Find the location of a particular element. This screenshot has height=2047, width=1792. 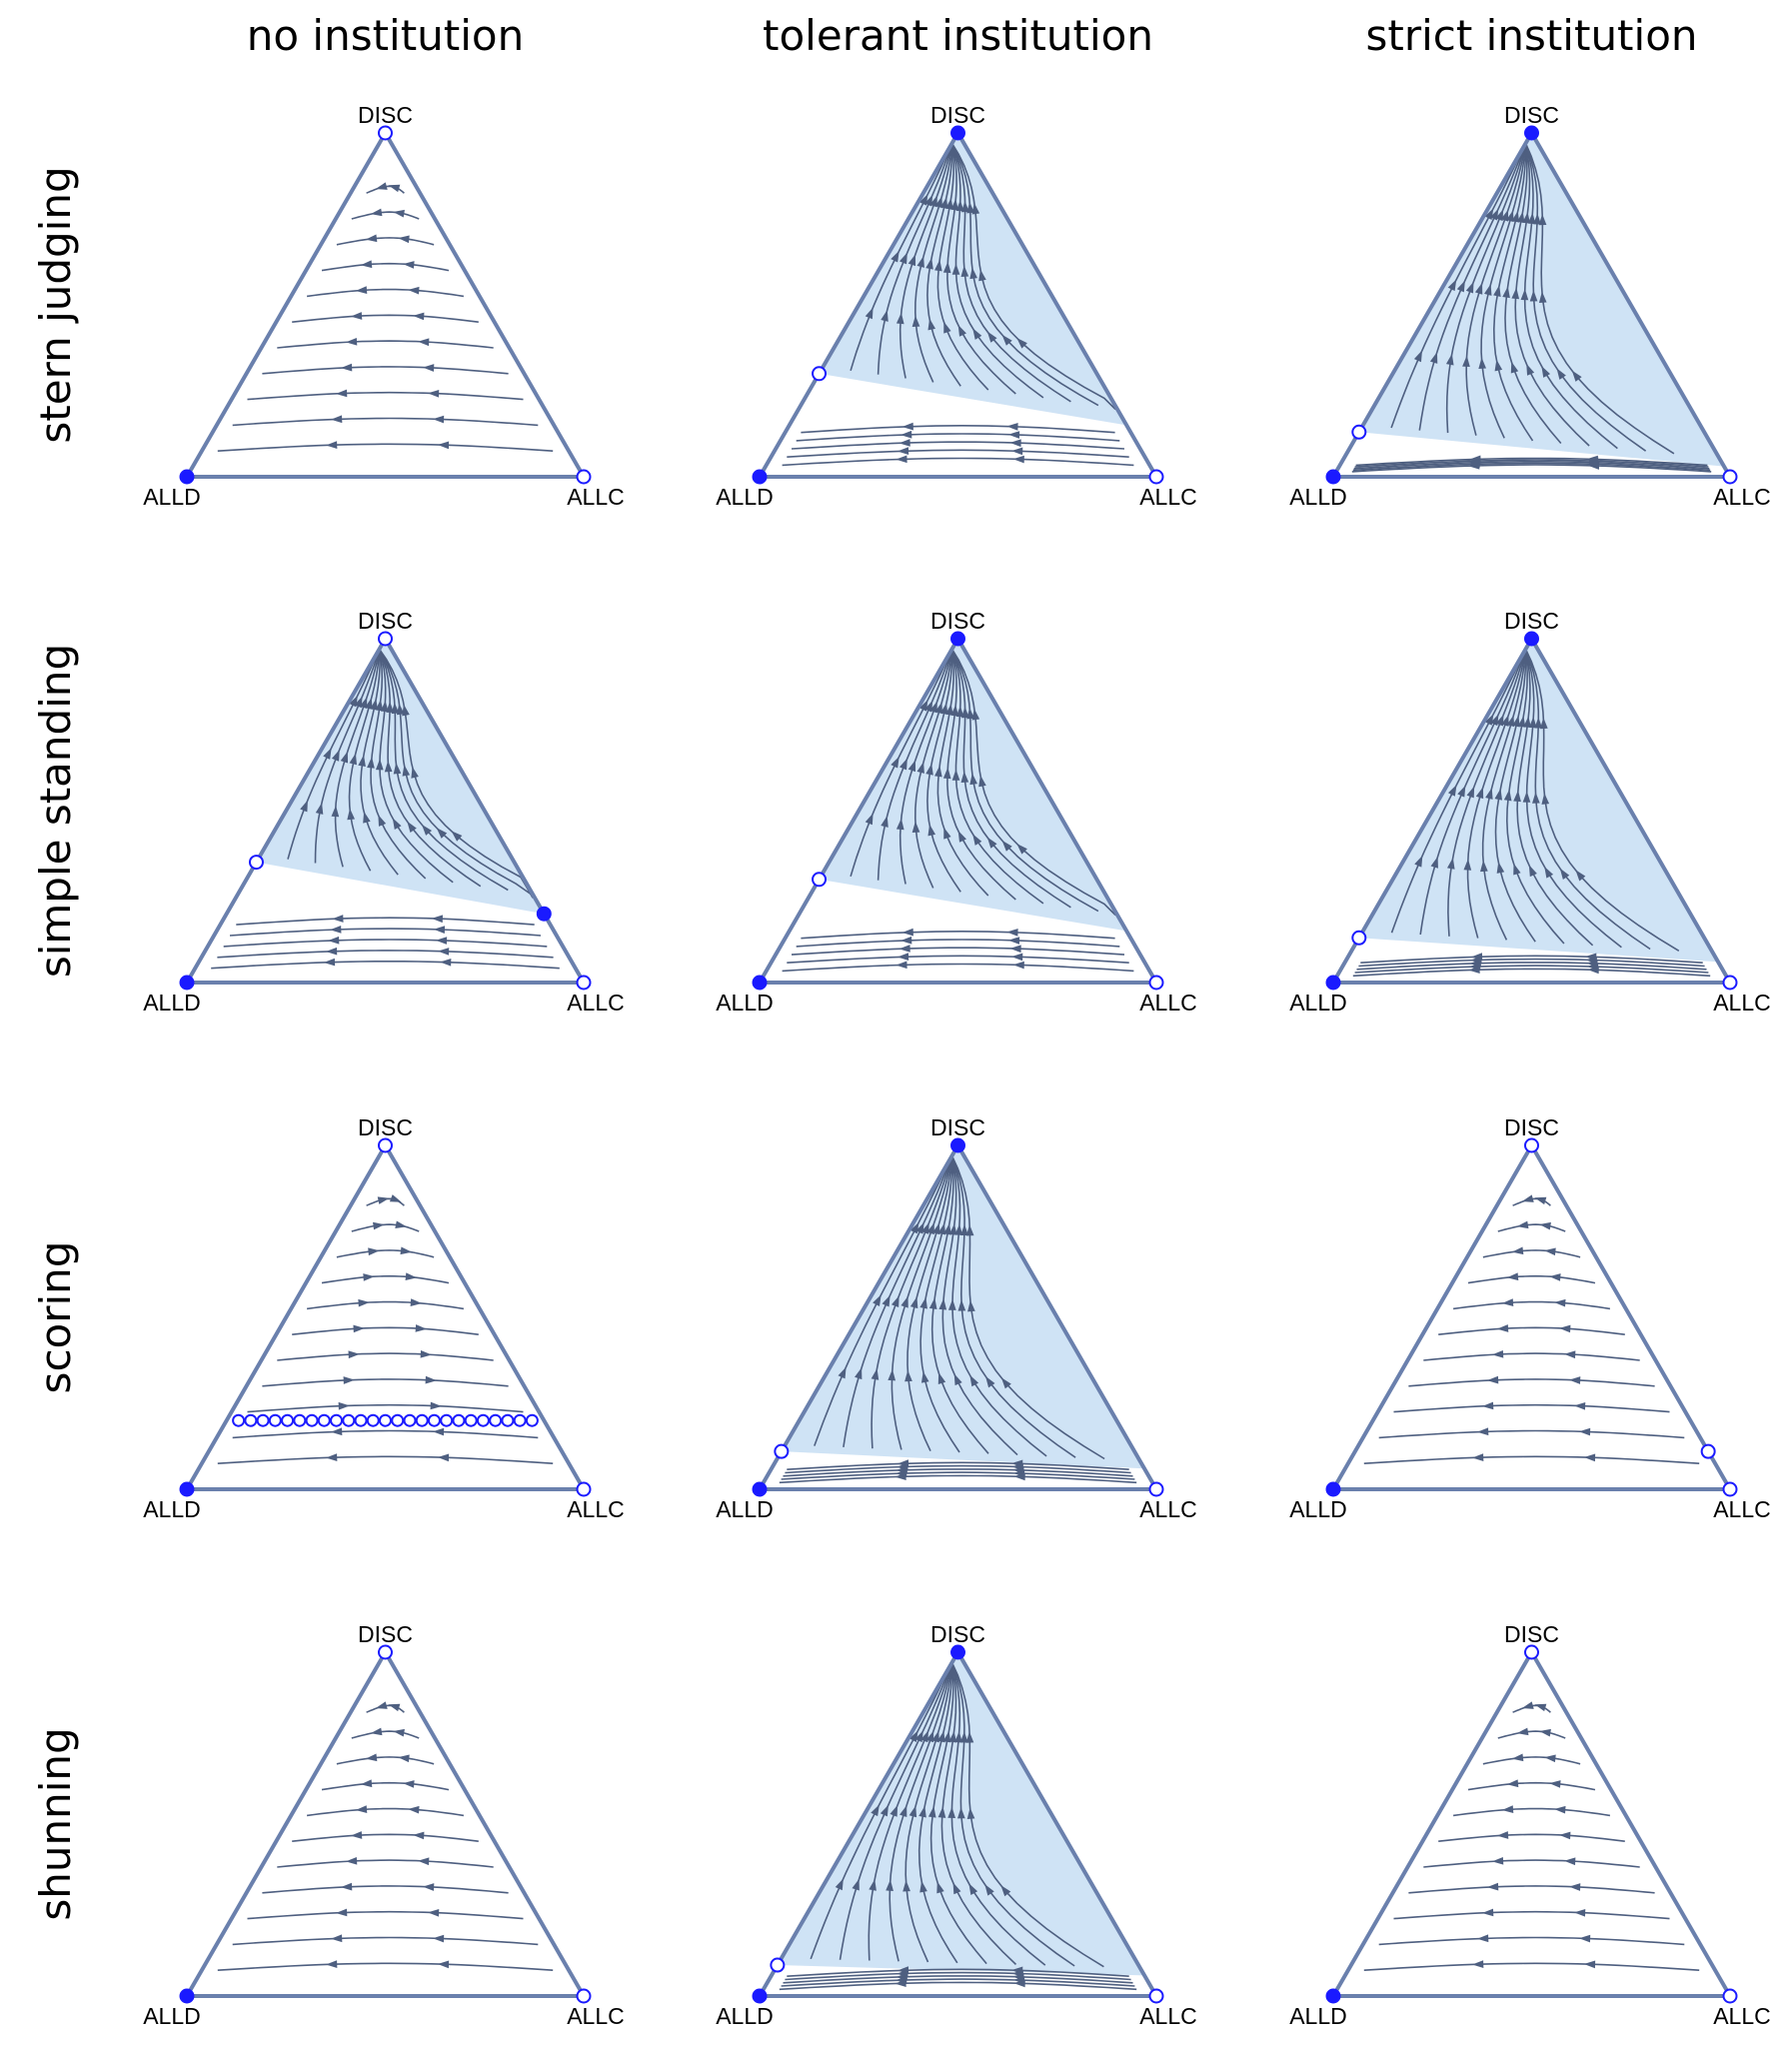

stable-fixed-point is located at coordinates (958, 1652).